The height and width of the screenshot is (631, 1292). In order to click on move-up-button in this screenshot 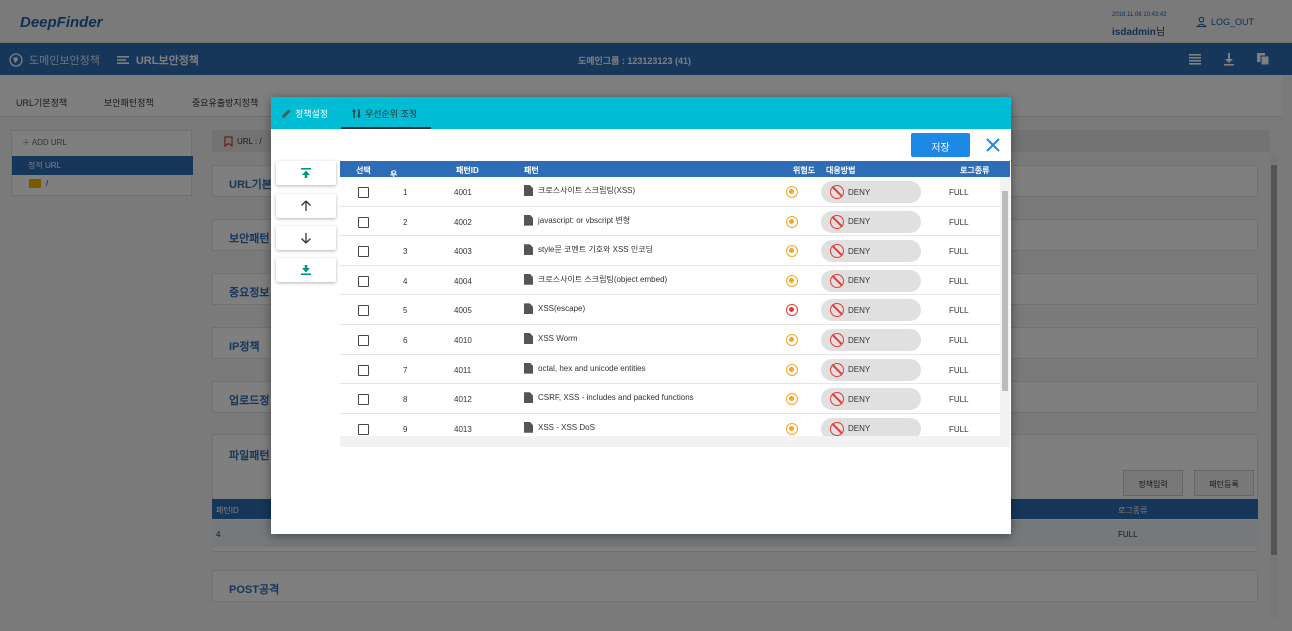, I will do `click(306, 206)`.